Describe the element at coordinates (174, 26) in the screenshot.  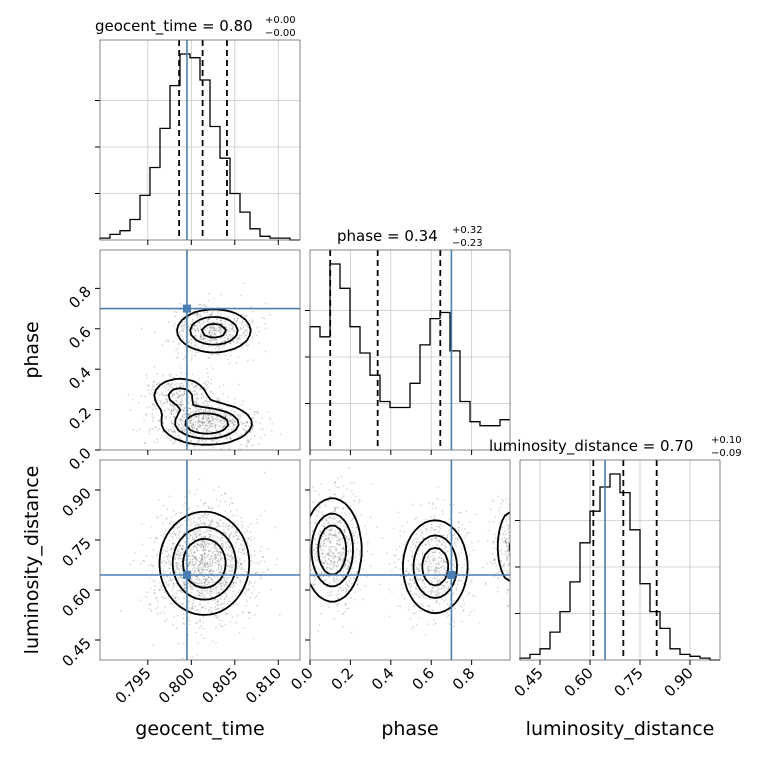
I see `title-geocent-time: geocent_time = 0.80` at that location.